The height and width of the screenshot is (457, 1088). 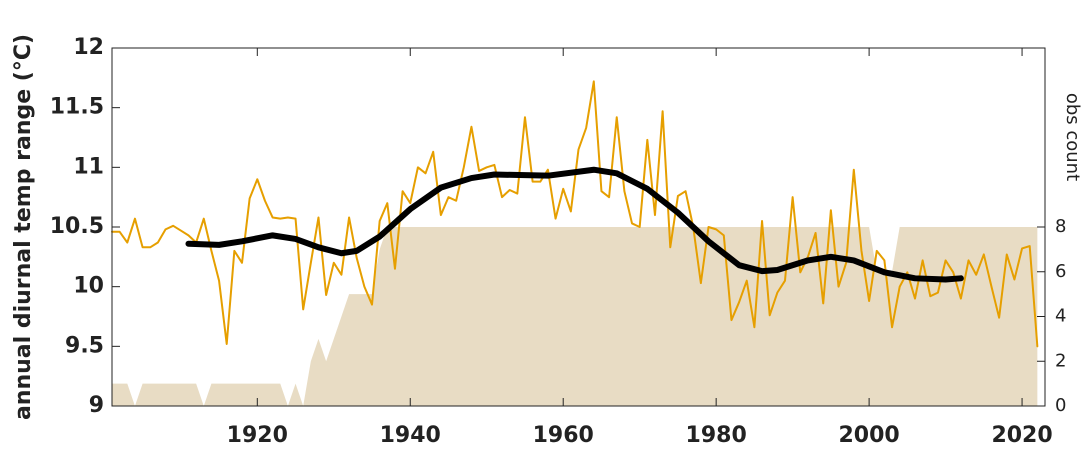 I want to click on y-tick-label: 9, so click(x=96, y=405).